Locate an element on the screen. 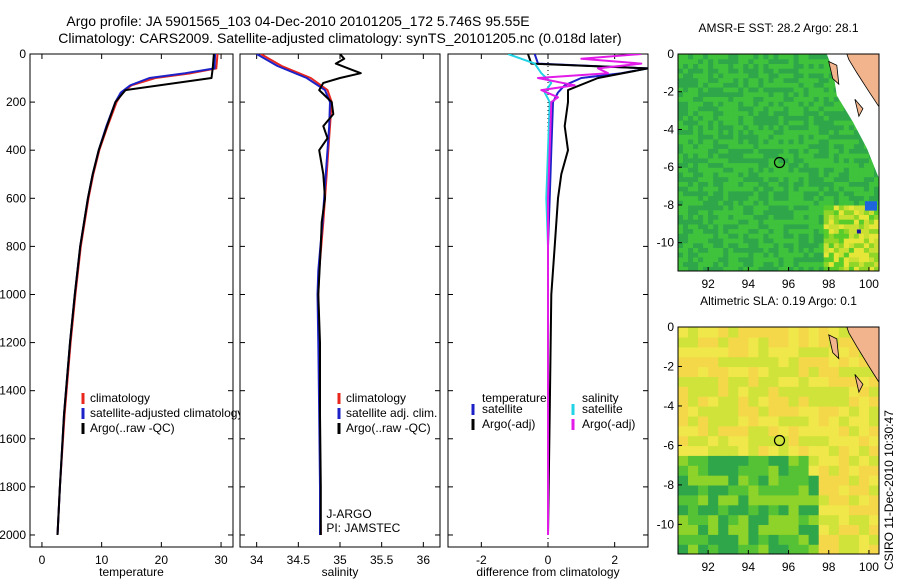 The width and height of the screenshot is (900, 580). y-tick-label: 0 is located at coordinates (670, 327).